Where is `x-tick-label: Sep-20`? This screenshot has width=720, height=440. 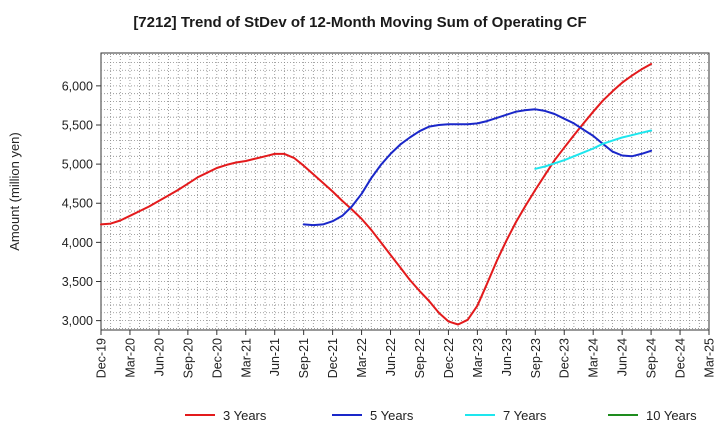
x-tick-label: Sep-20 is located at coordinates (188, 358).